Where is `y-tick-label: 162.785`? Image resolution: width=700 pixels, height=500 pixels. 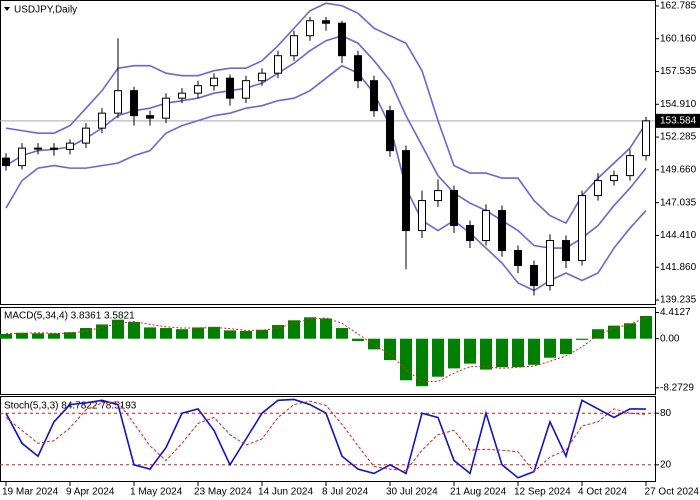 y-tick-label: 162.785 is located at coordinates (678, 6).